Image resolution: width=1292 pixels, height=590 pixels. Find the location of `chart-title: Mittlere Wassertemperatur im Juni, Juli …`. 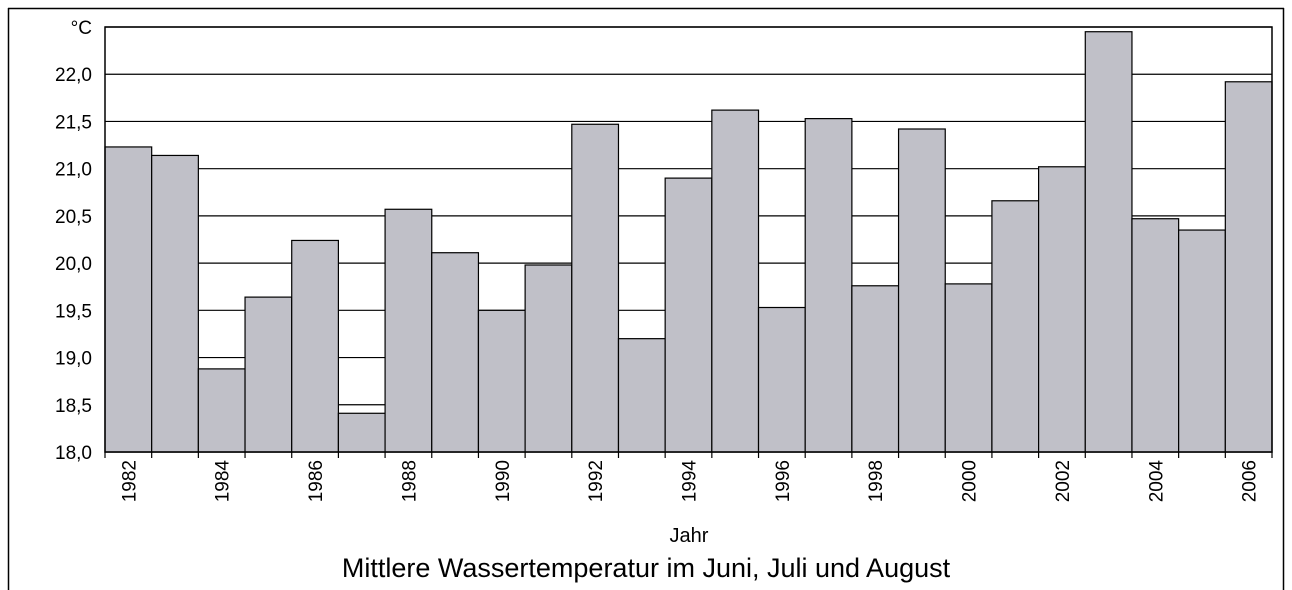

chart-title: Mittlere Wassertemperatur im Juni, Juli … is located at coordinates (646, 568).